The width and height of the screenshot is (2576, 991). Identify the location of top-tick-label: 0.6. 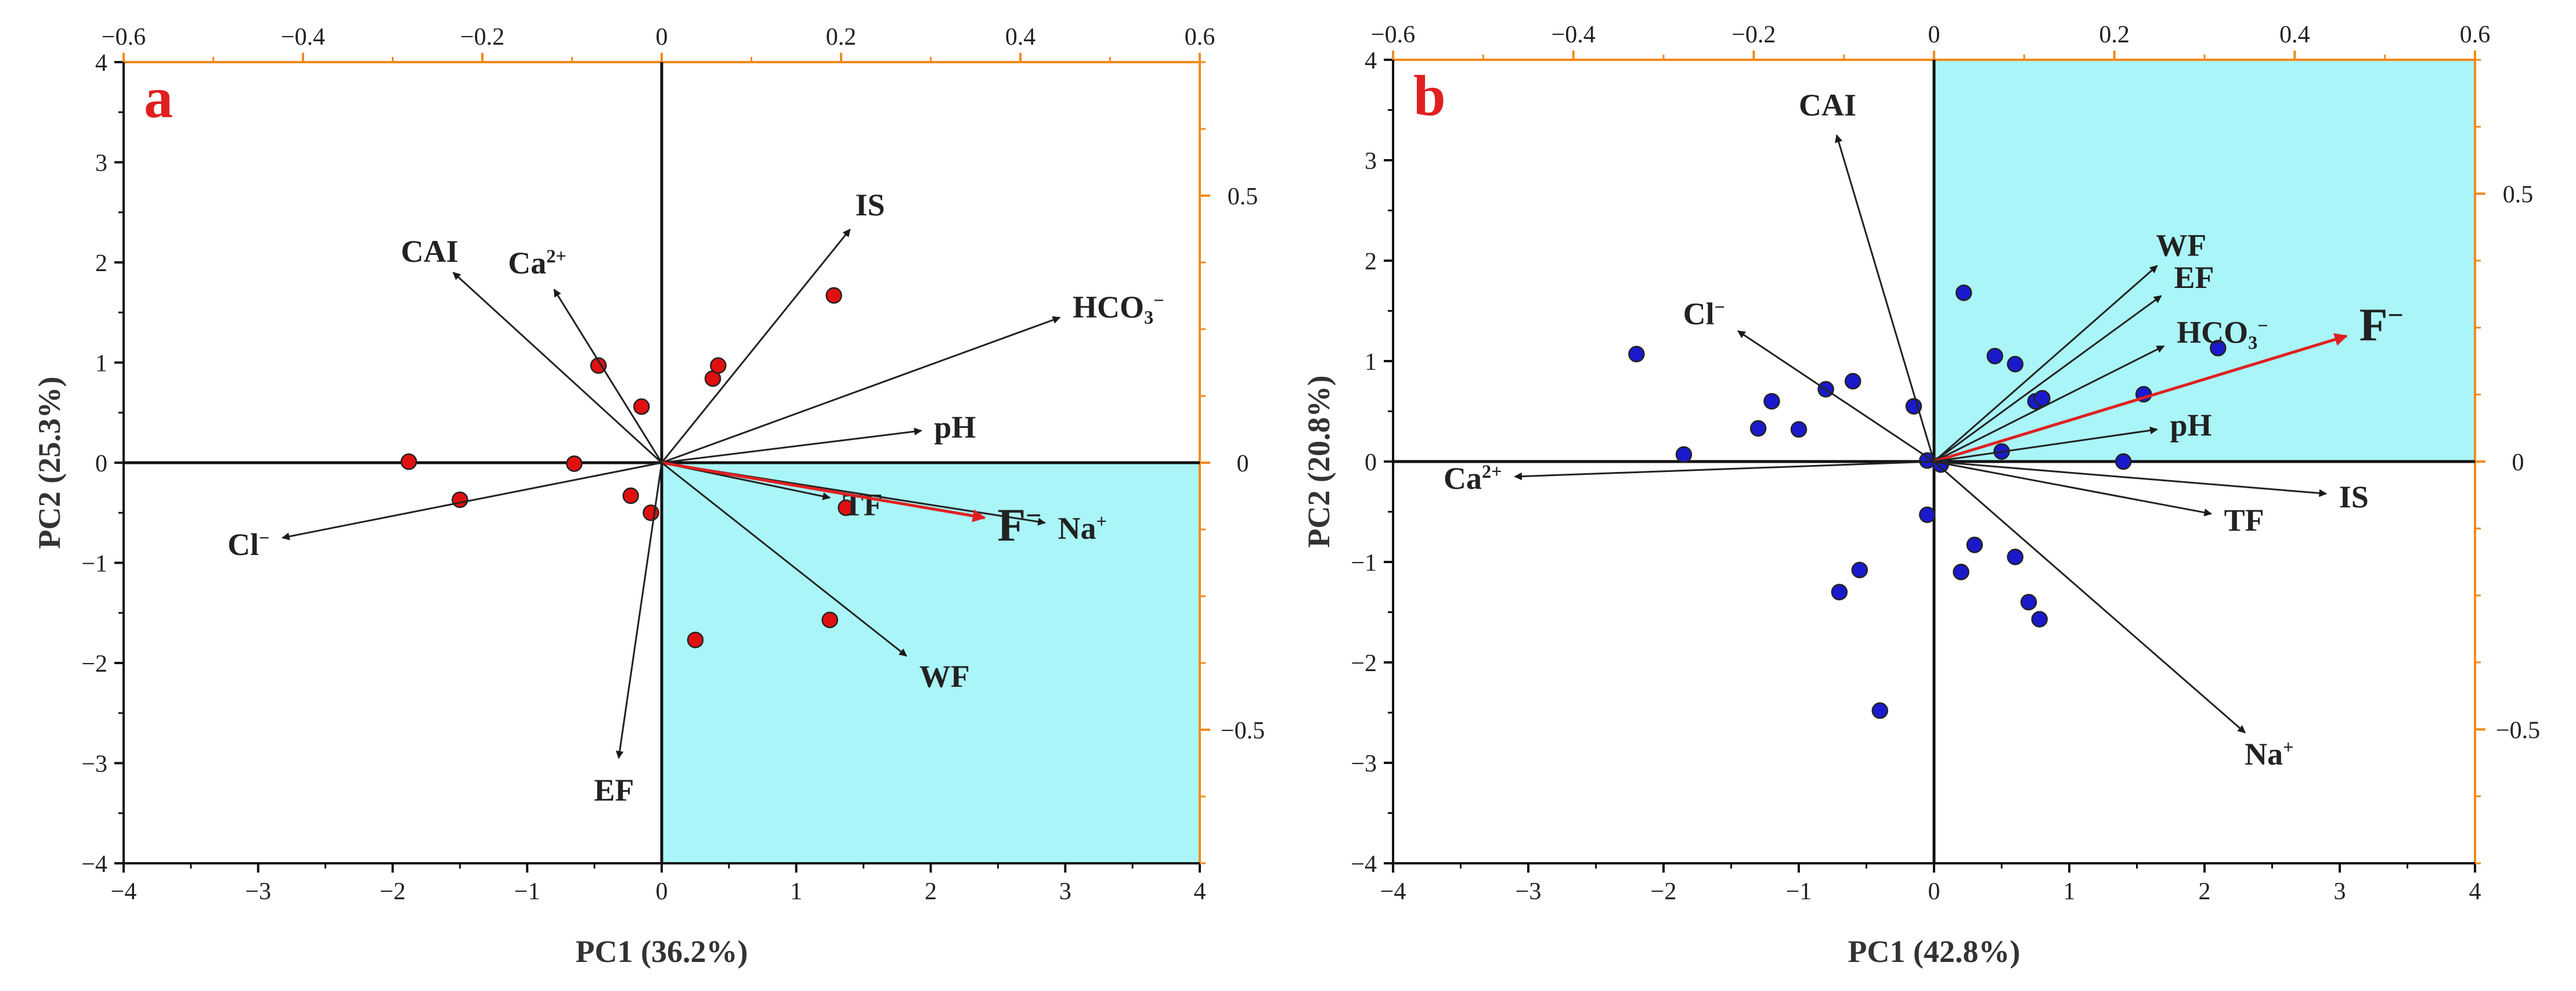
(1200, 37).